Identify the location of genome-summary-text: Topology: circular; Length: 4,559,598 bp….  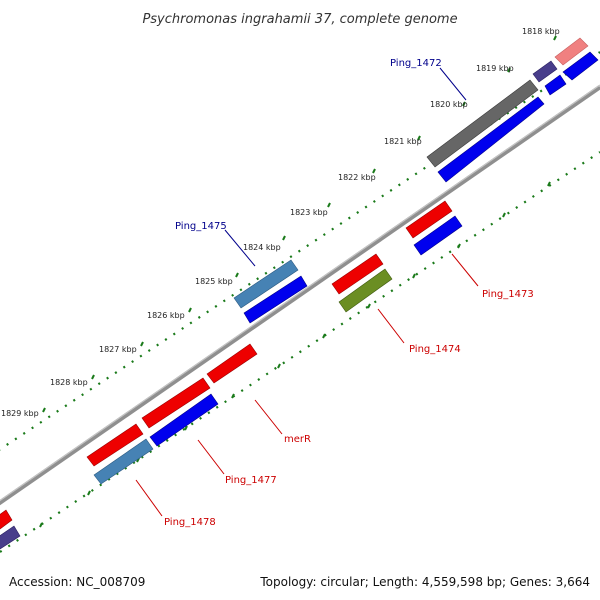
(424, 582).